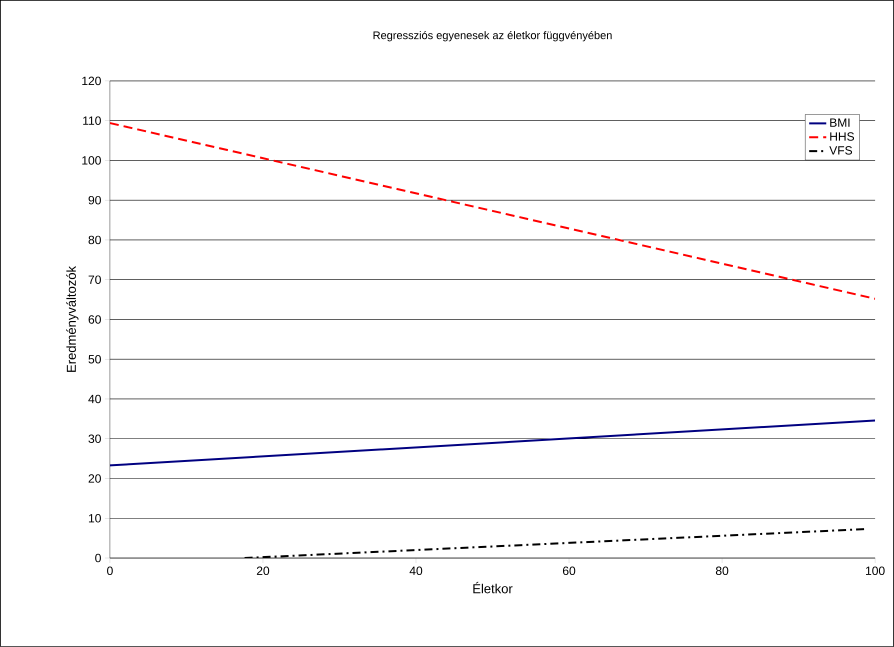 This screenshot has height=647, width=894. Describe the element at coordinates (94, 399) in the screenshot. I see `y-tick-label: 40` at that location.